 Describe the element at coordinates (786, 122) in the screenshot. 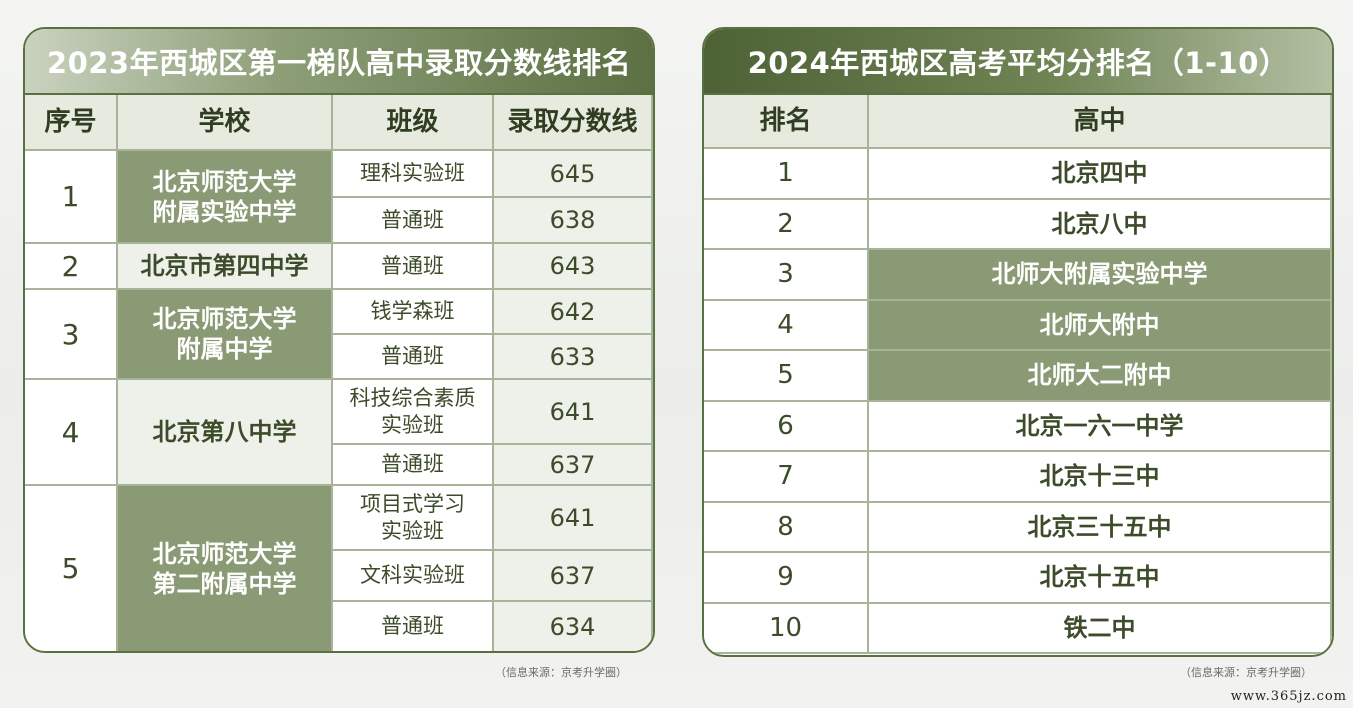

I see `header-rank: 排名` at that location.